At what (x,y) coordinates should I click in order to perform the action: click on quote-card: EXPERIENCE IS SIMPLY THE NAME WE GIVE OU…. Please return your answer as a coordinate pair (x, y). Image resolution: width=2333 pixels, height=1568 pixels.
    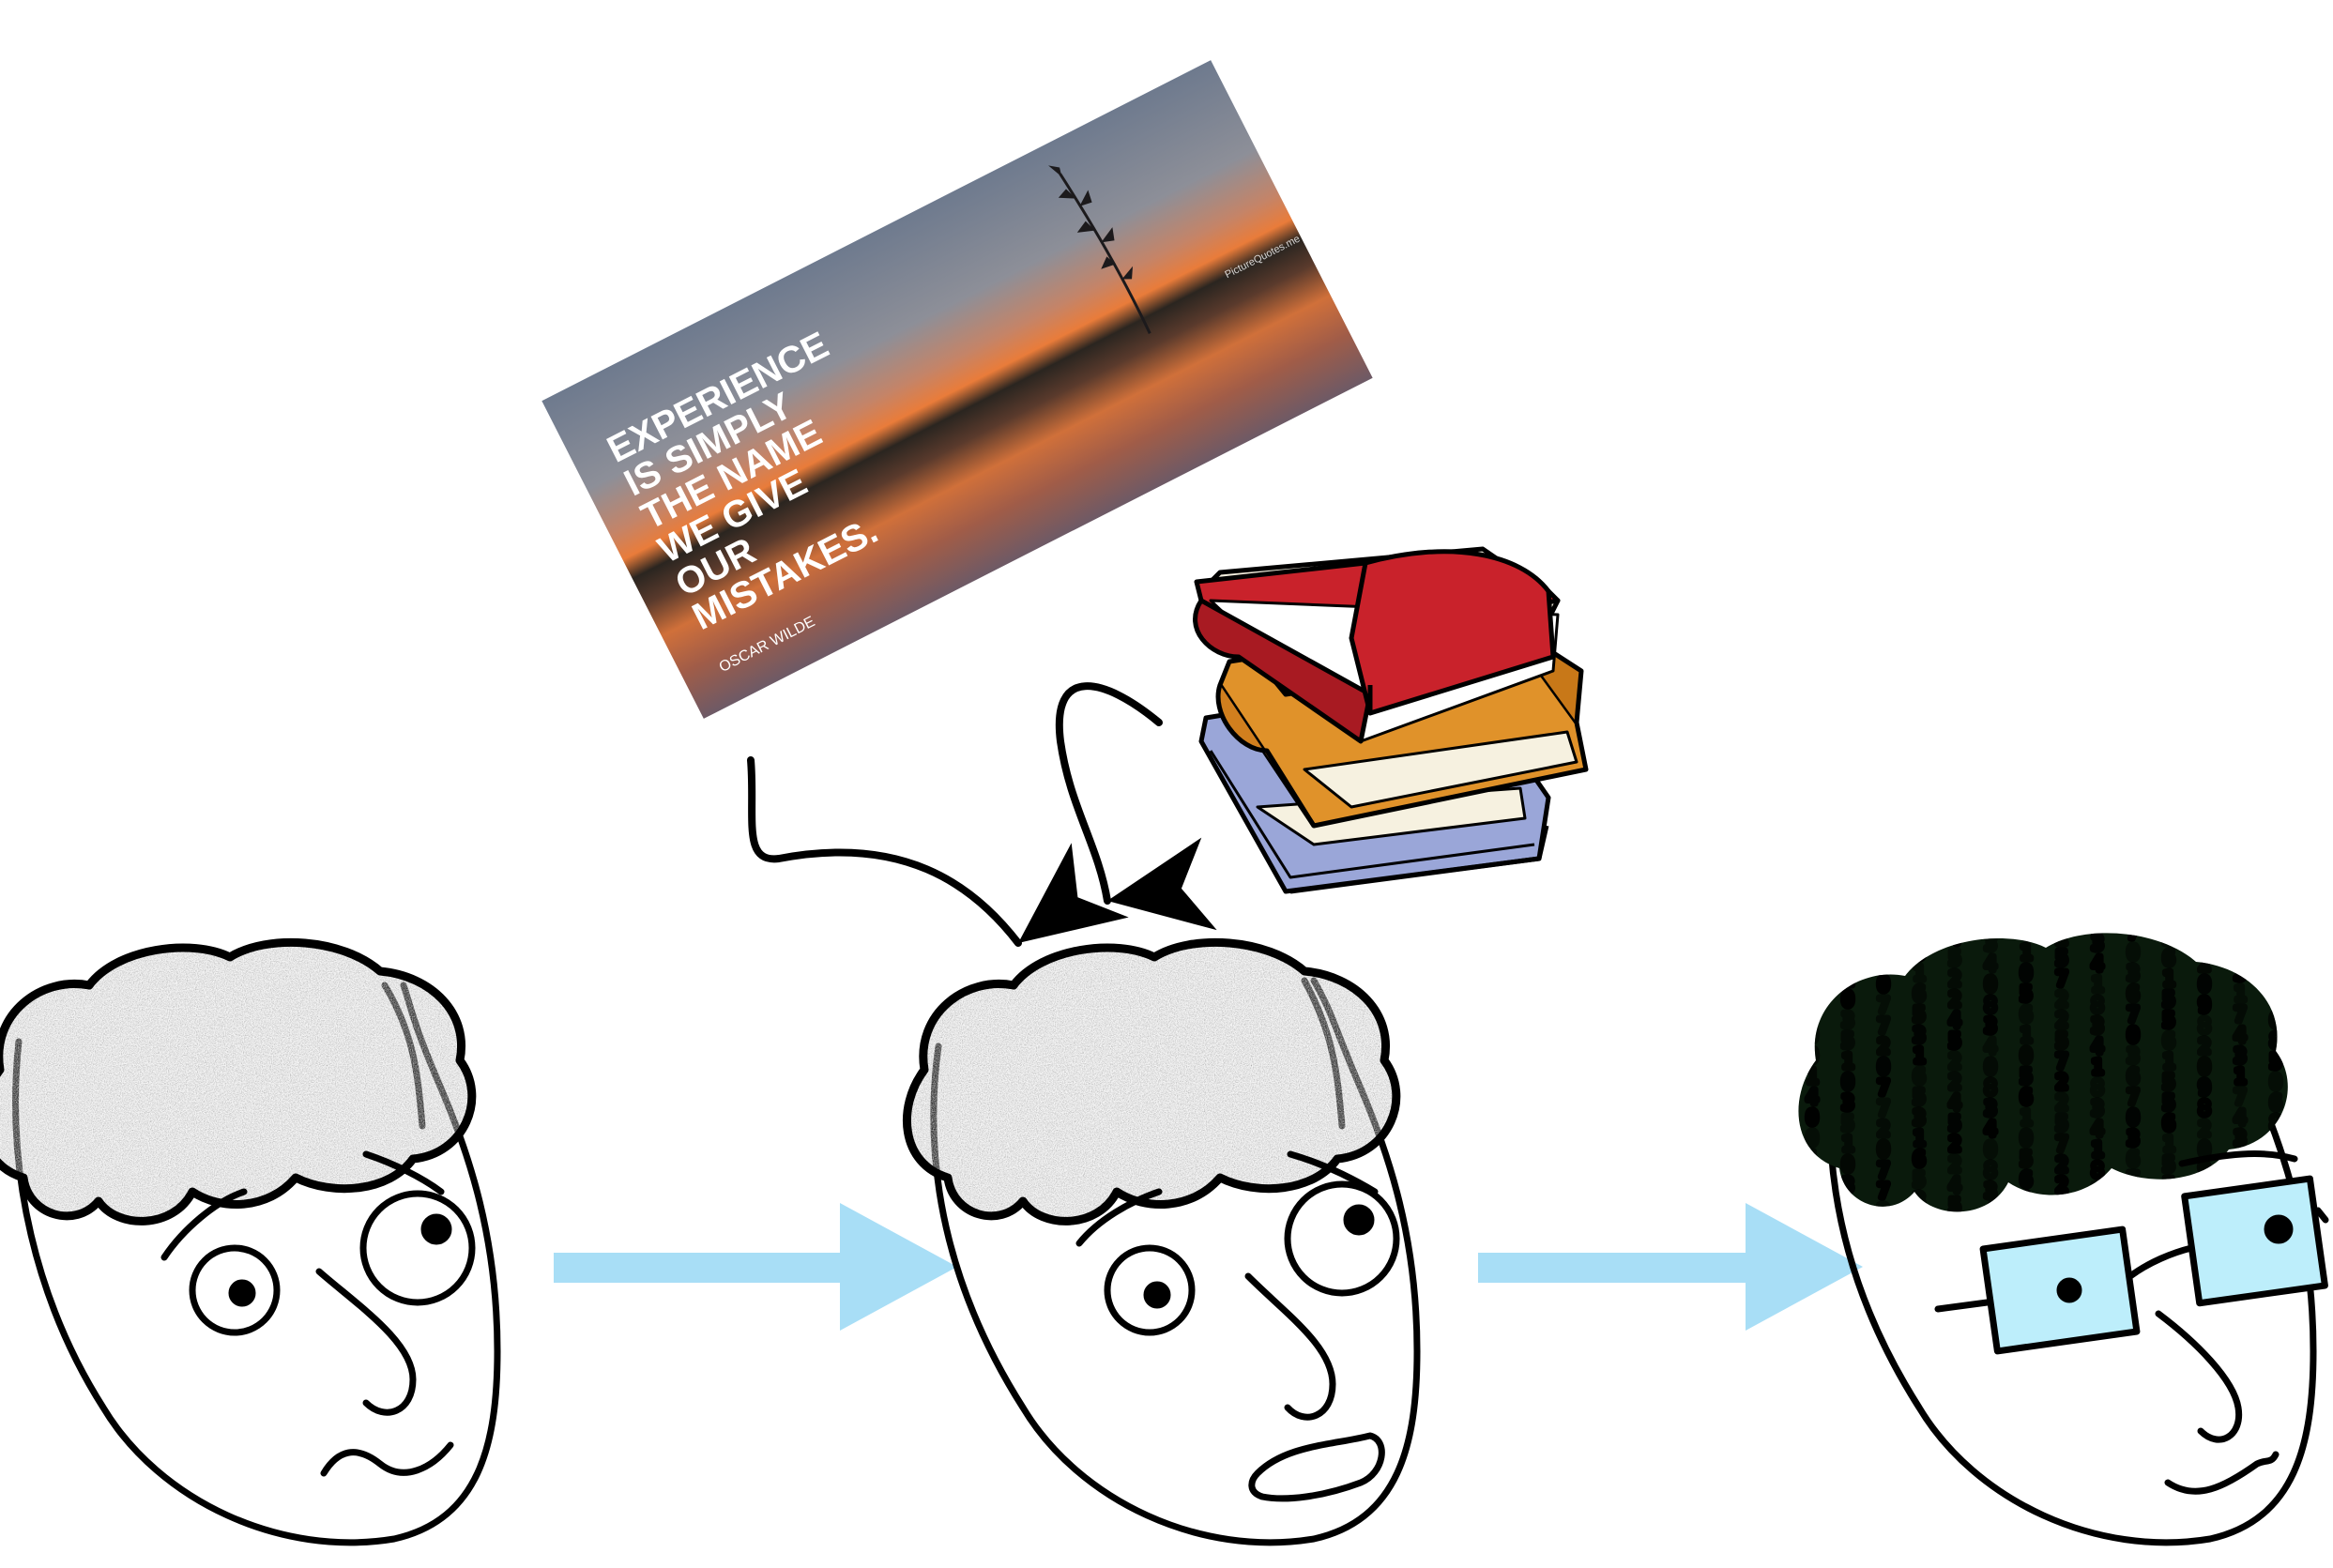
    Looking at the image, I should click on (957, 389).